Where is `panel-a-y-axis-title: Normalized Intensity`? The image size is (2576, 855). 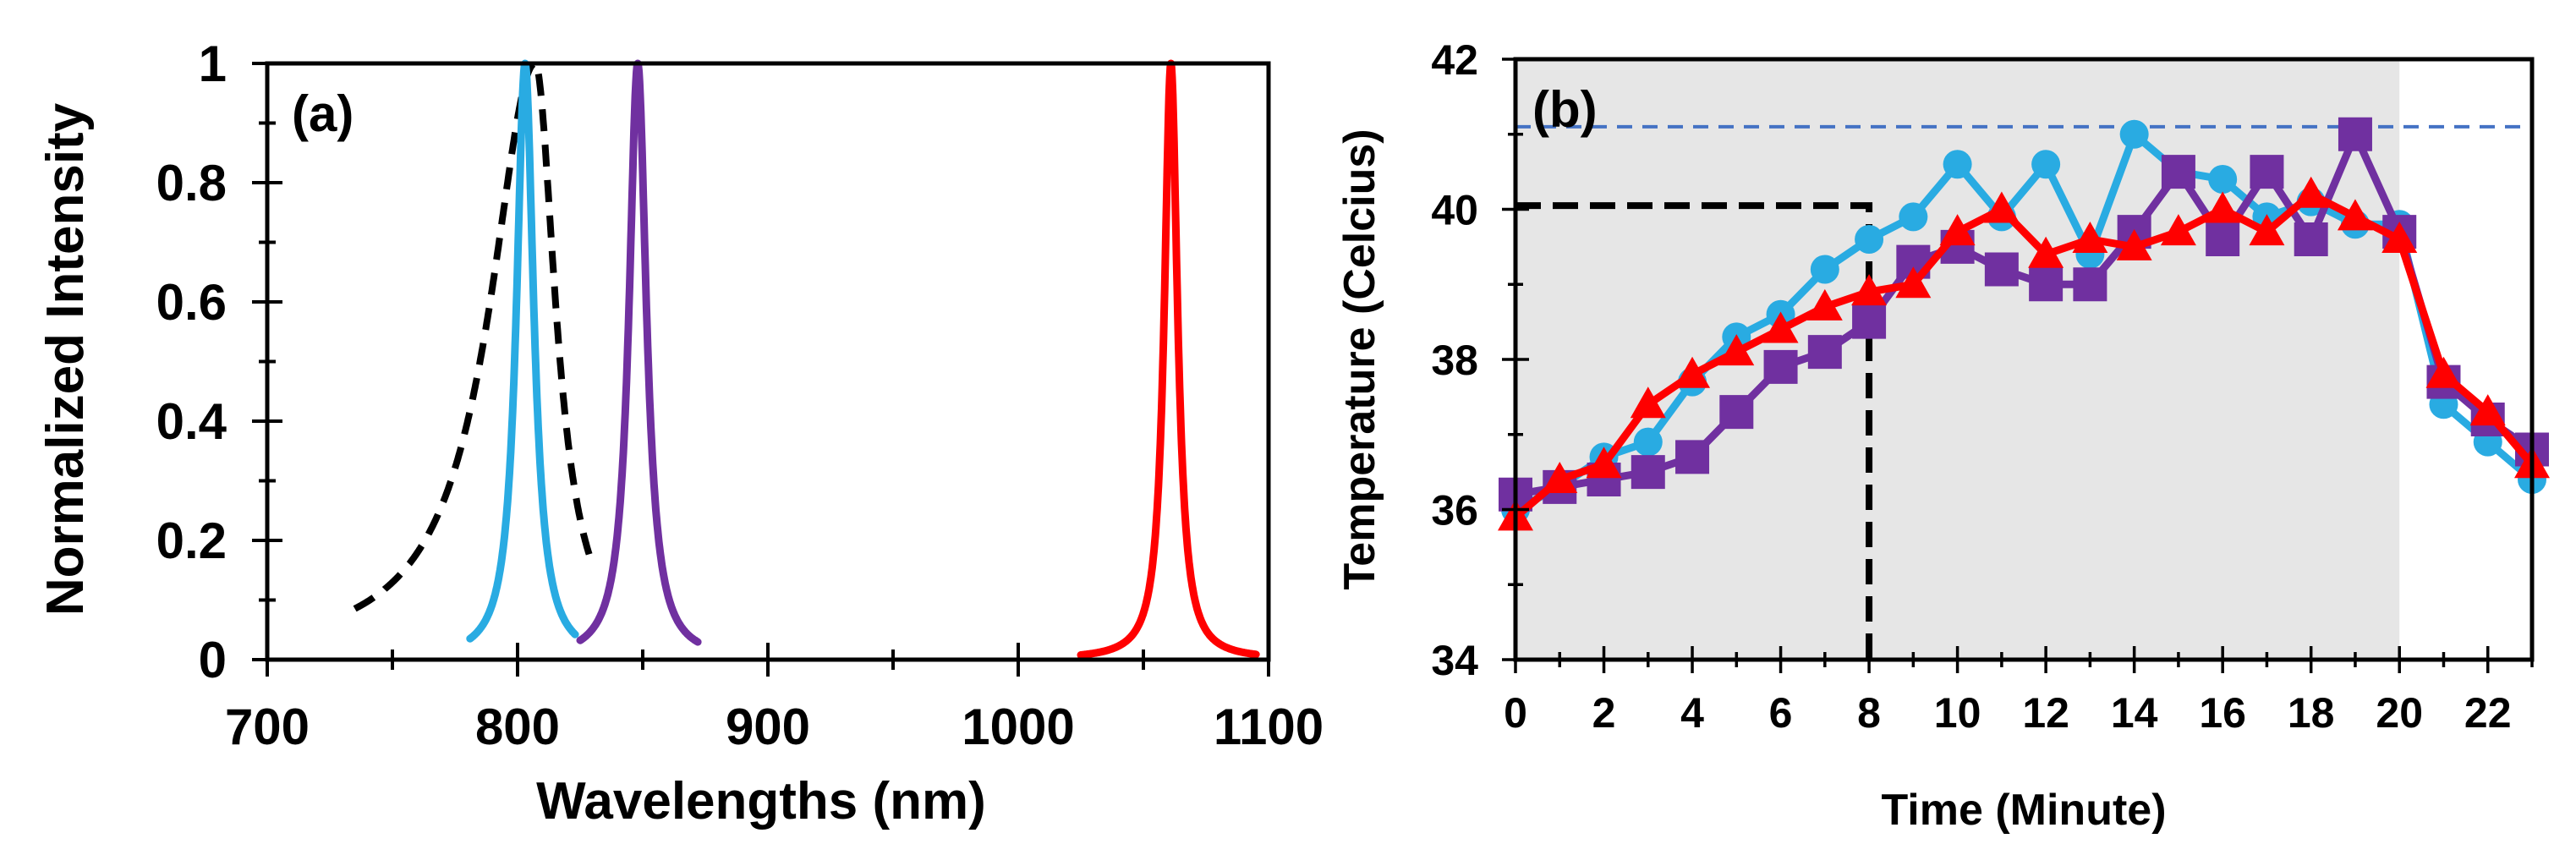
panel-a-y-axis-title: Normalized Intensity is located at coordinates (65, 359).